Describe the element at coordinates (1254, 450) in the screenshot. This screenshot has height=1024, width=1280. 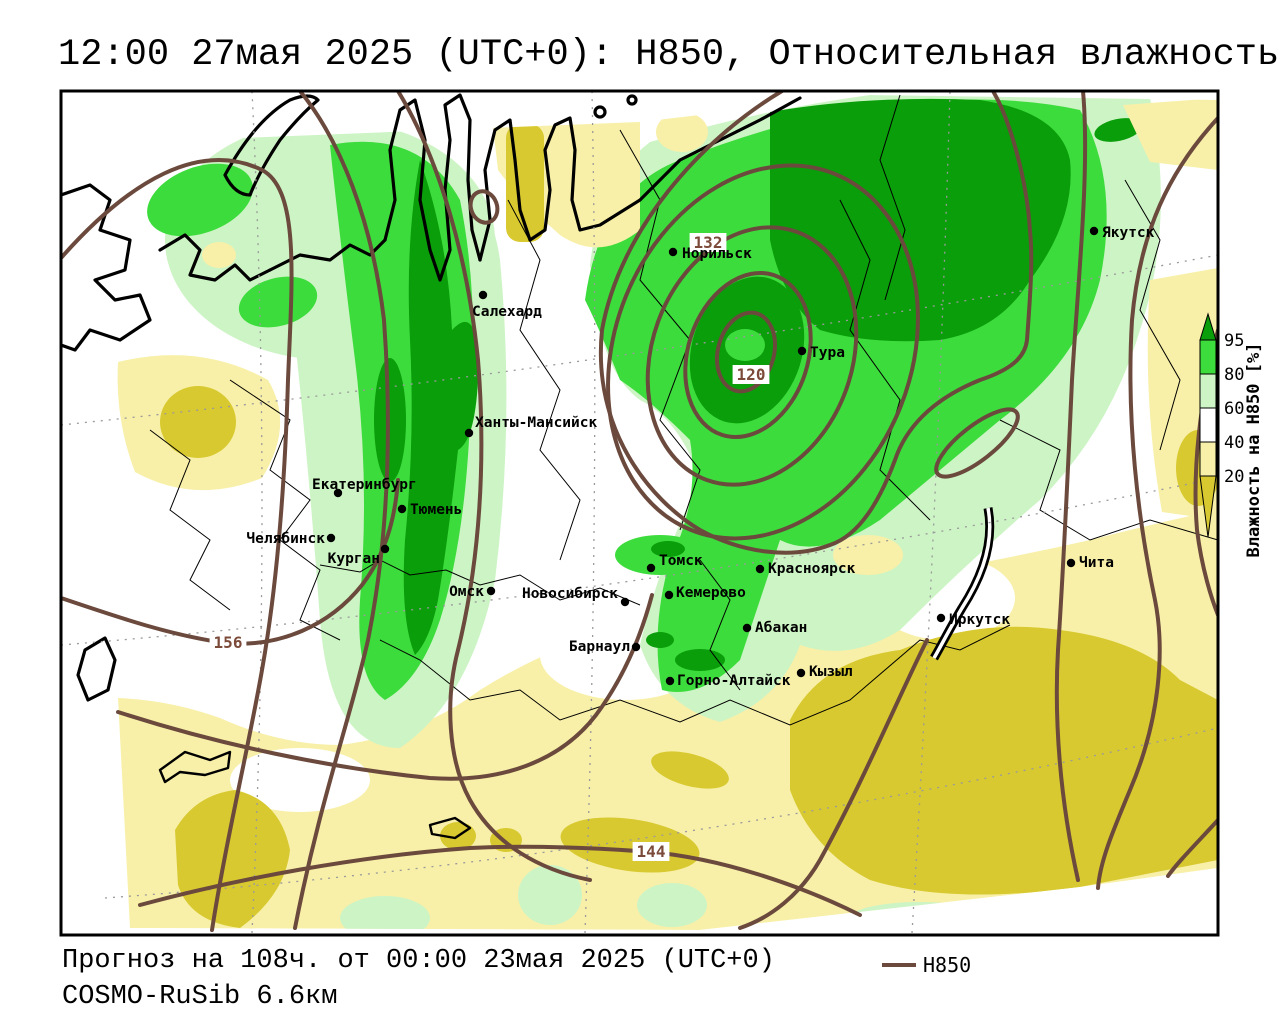
I see `colorbar-title: Влажность на H850 [%]` at that location.